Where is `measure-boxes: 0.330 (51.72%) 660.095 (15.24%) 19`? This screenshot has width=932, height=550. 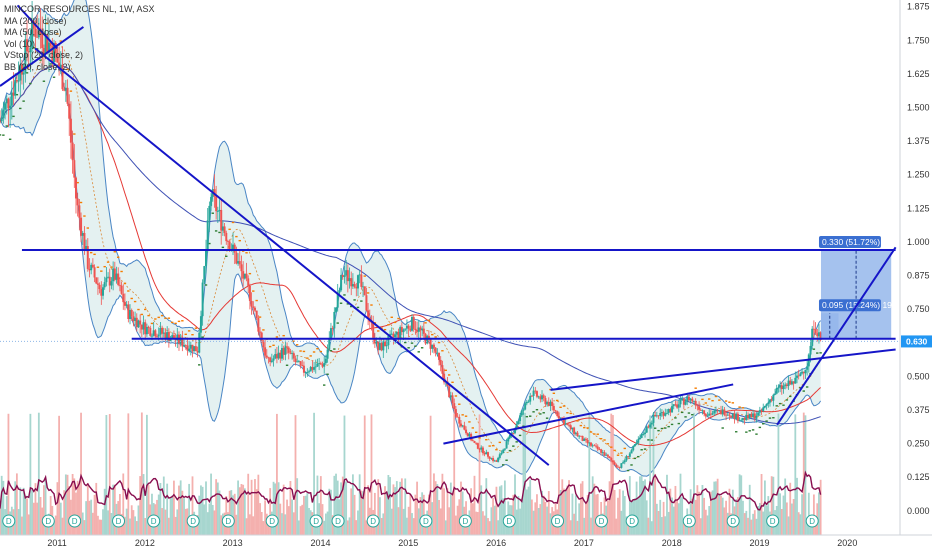 measure-boxes: 0.330 (51.72%) 660.095 (15.24%) 19 is located at coordinates (855, 287).